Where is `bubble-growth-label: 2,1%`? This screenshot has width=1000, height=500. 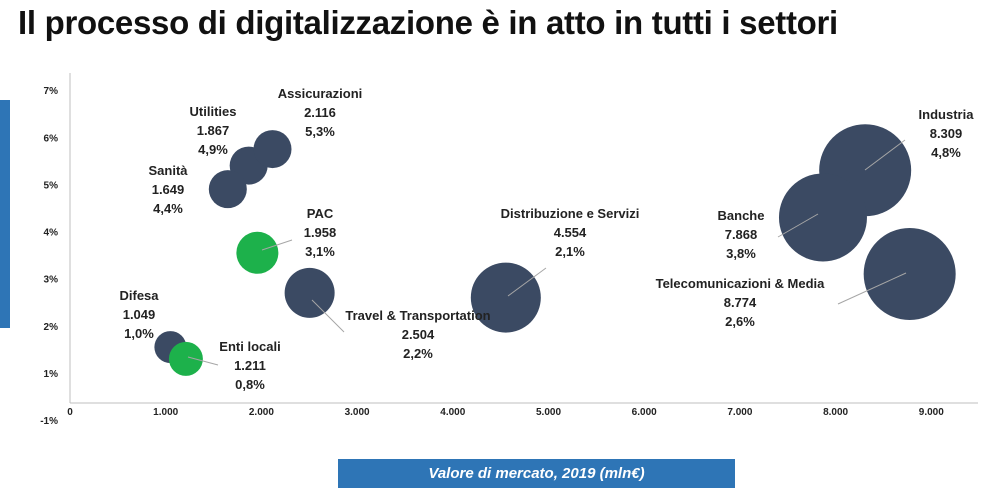
bubble-growth-label: 2,1% is located at coordinates (570, 251).